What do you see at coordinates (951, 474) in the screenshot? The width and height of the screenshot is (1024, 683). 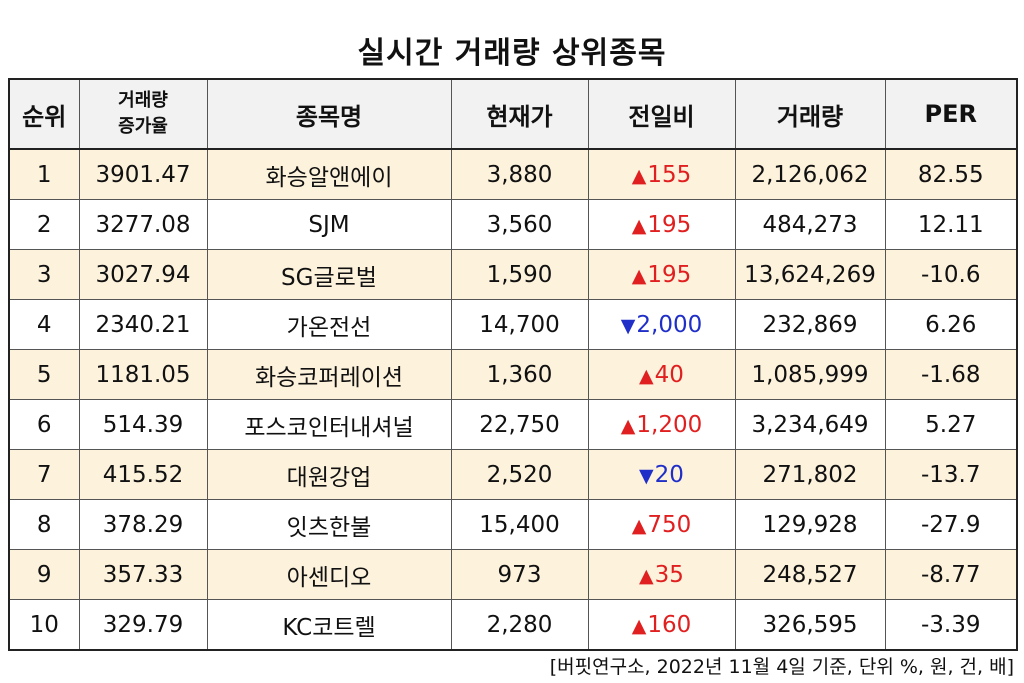 I see `per-cell: -13.7` at bounding box center [951, 474].